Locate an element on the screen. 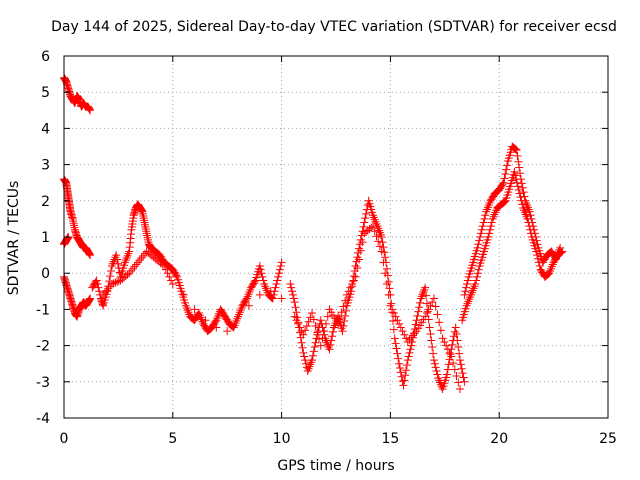 The height and width of the screenshot is (480, 640). y-tick-label: 1 is located at coordinates (45, 238).